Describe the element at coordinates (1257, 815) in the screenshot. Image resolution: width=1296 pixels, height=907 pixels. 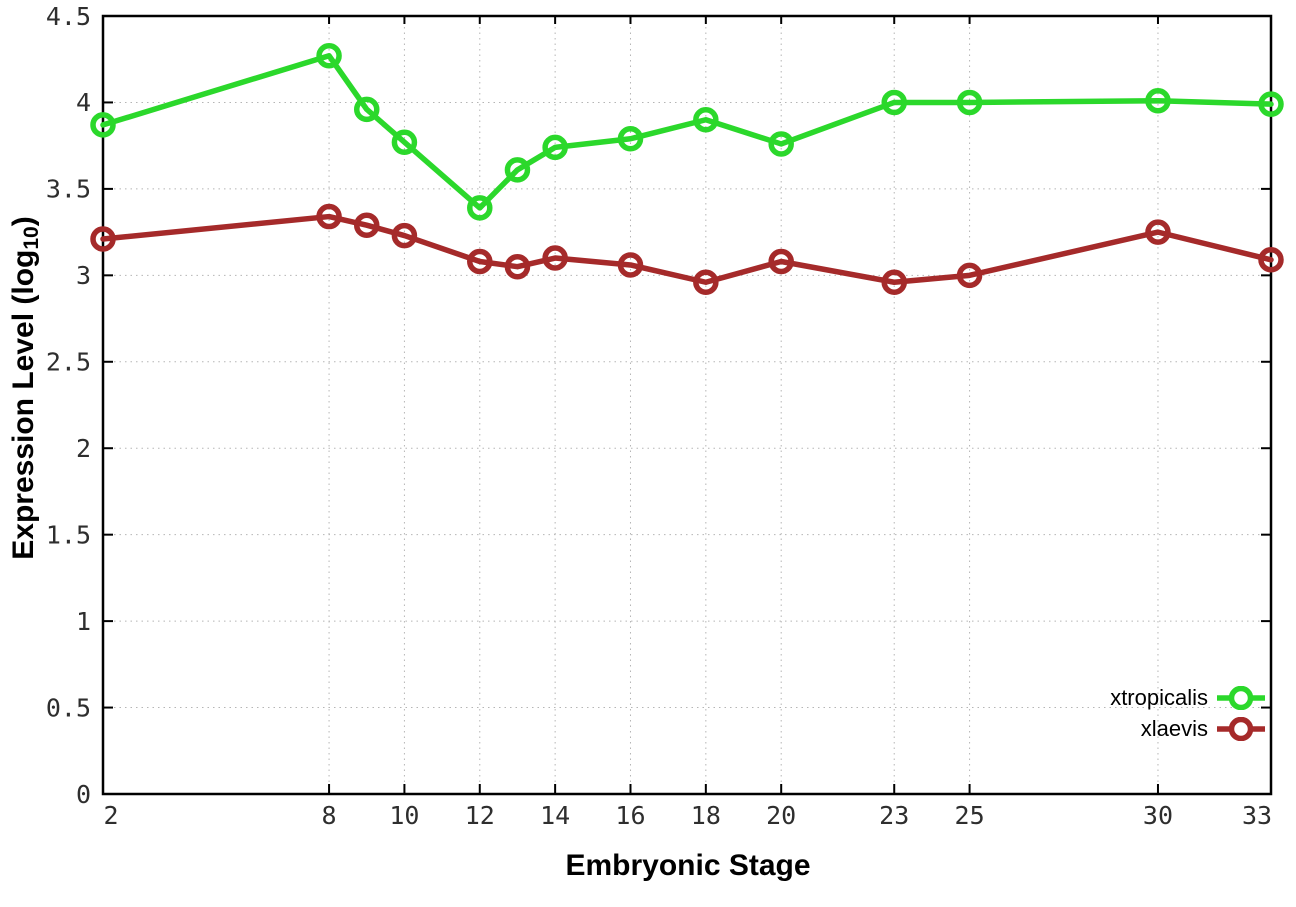
I see `x-tick-label: 33` at that location.